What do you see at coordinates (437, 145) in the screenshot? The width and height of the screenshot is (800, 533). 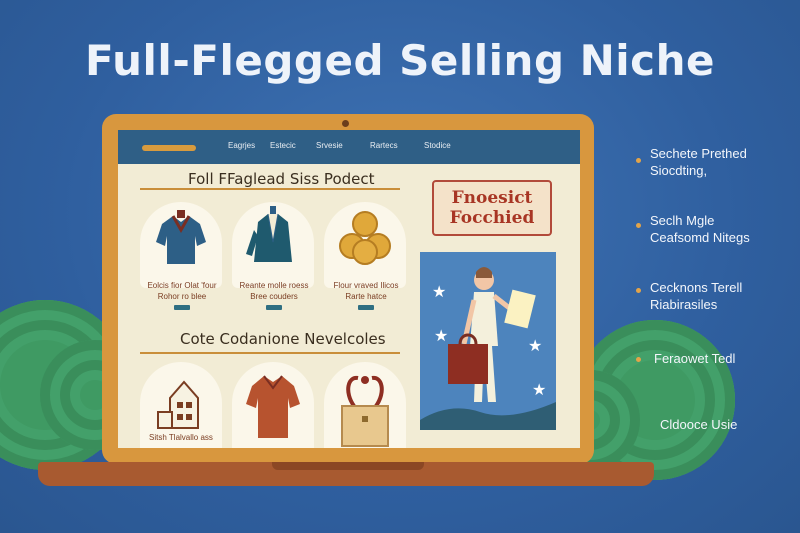 I see `nav-item-5: Stodice` at bounding box center [437, 145].